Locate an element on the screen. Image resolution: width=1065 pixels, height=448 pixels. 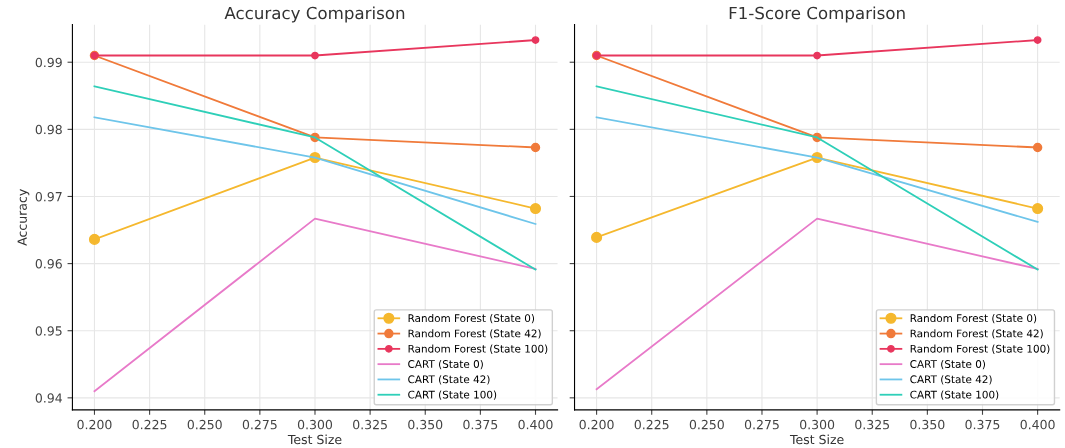
y-tick-label: 0.95 is located at coordinates (48, 331).